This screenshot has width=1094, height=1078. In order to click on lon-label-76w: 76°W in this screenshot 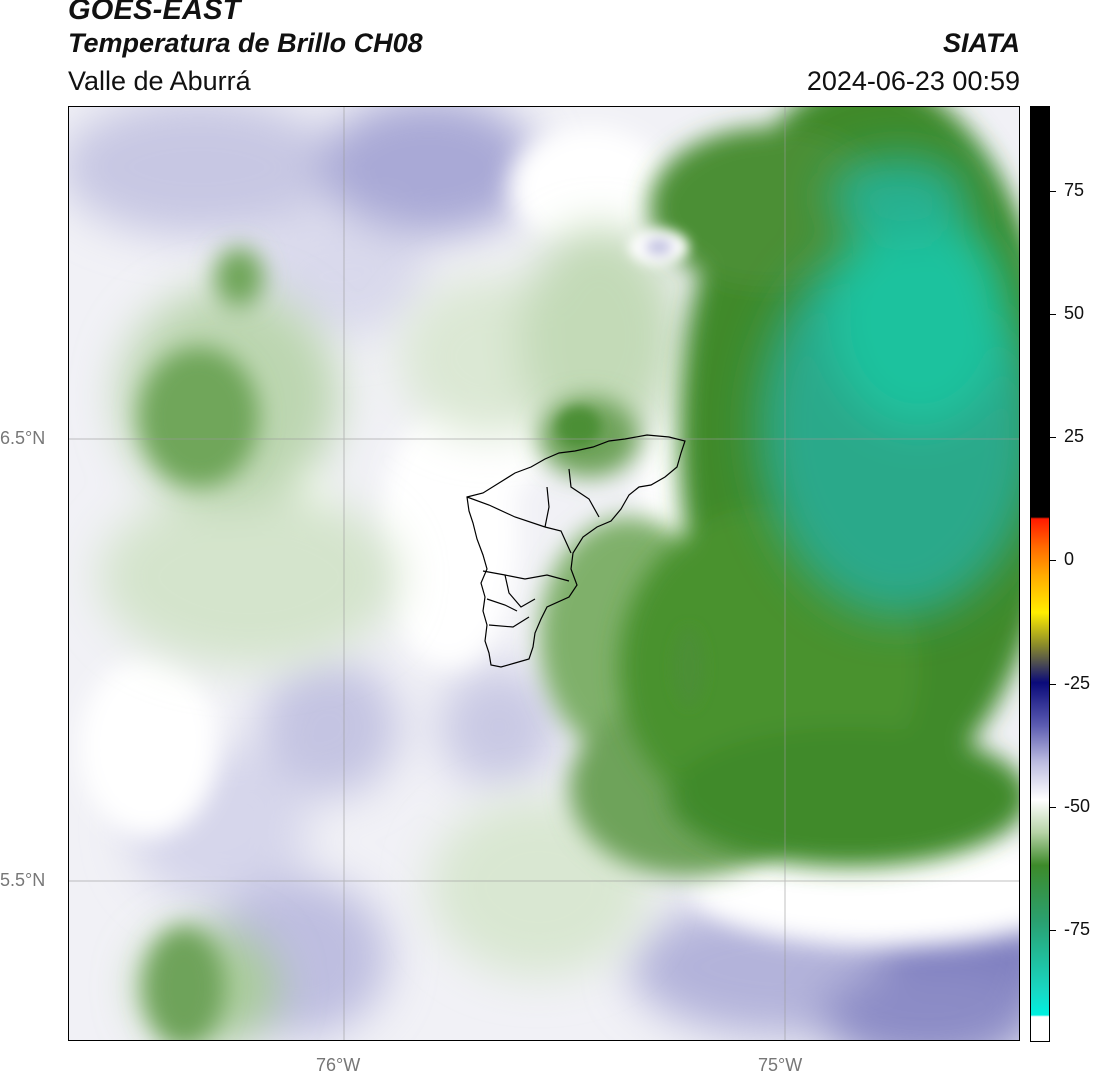, I will do `click(338, 1065)`.